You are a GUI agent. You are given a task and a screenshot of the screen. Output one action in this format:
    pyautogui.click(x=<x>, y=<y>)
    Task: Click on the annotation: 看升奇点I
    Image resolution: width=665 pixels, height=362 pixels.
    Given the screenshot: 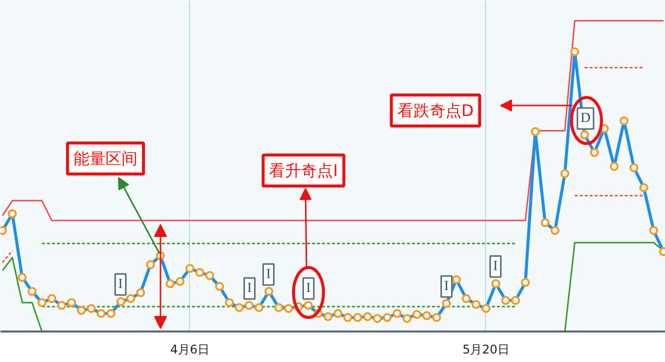 What is the action you would take?
    pyautogui.click(x=303, y=170)
    